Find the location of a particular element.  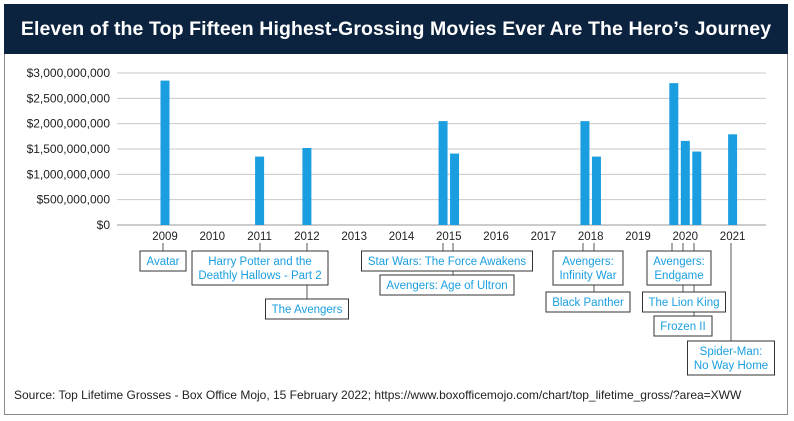

x-tick-label: 2009 is located at coordinates (165, 237).